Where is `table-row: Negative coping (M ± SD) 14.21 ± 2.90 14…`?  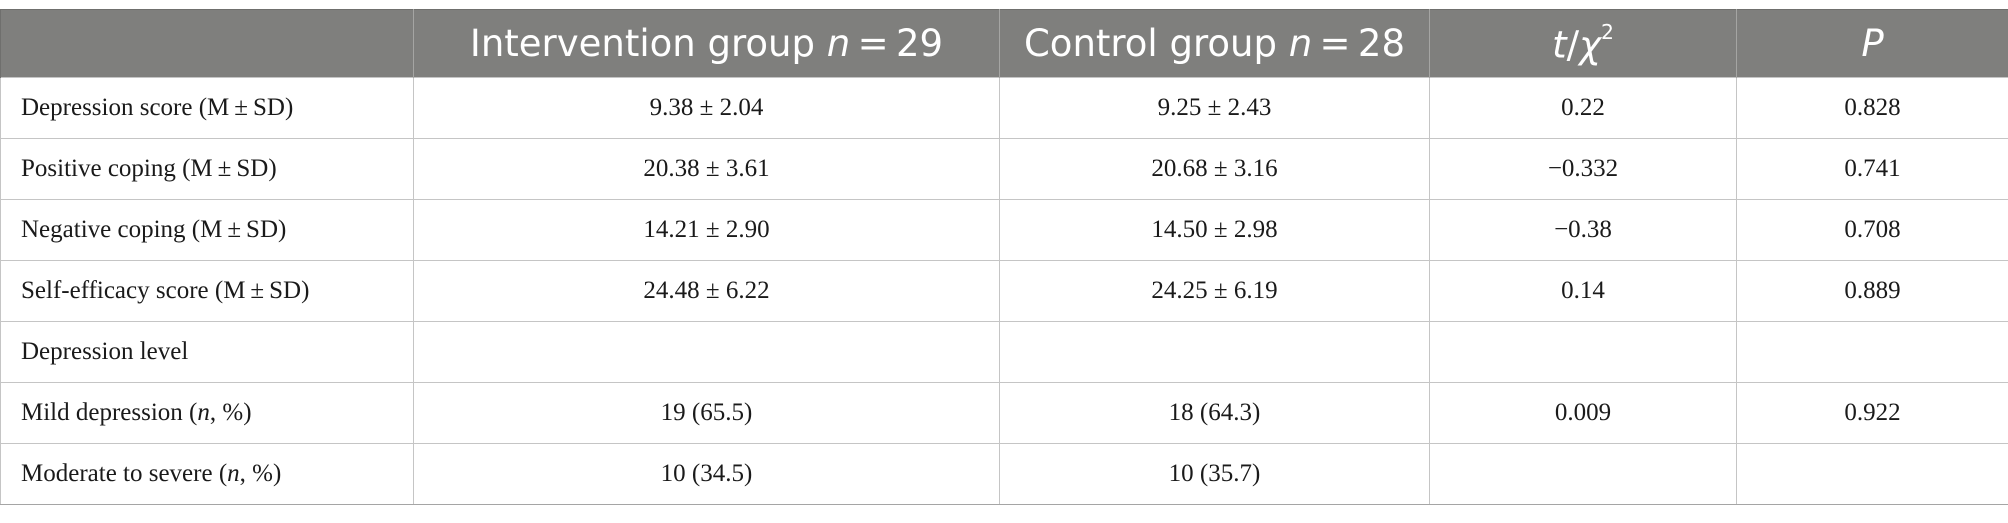
table-row: Negative coping (M ± SD) 14.21 ± 2.90 14… is located at coordinates (1004, 230).